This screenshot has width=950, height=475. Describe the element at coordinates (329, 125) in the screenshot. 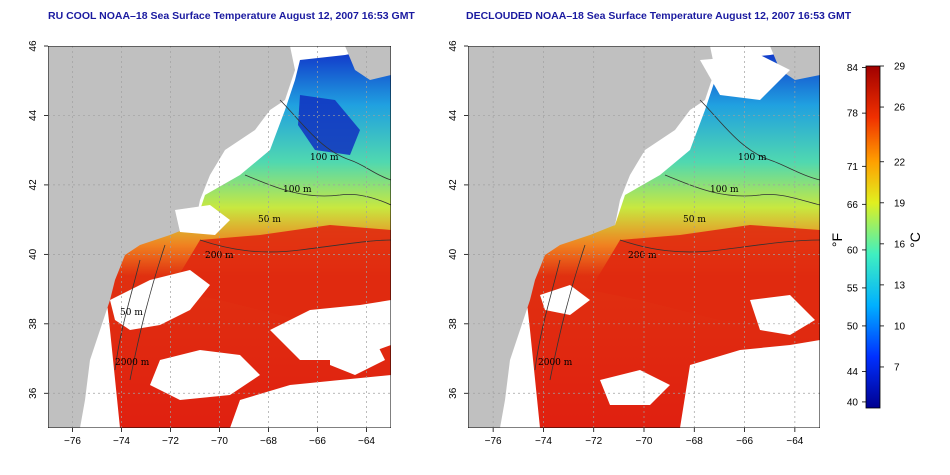

I see `left-cold-pool` at that location.